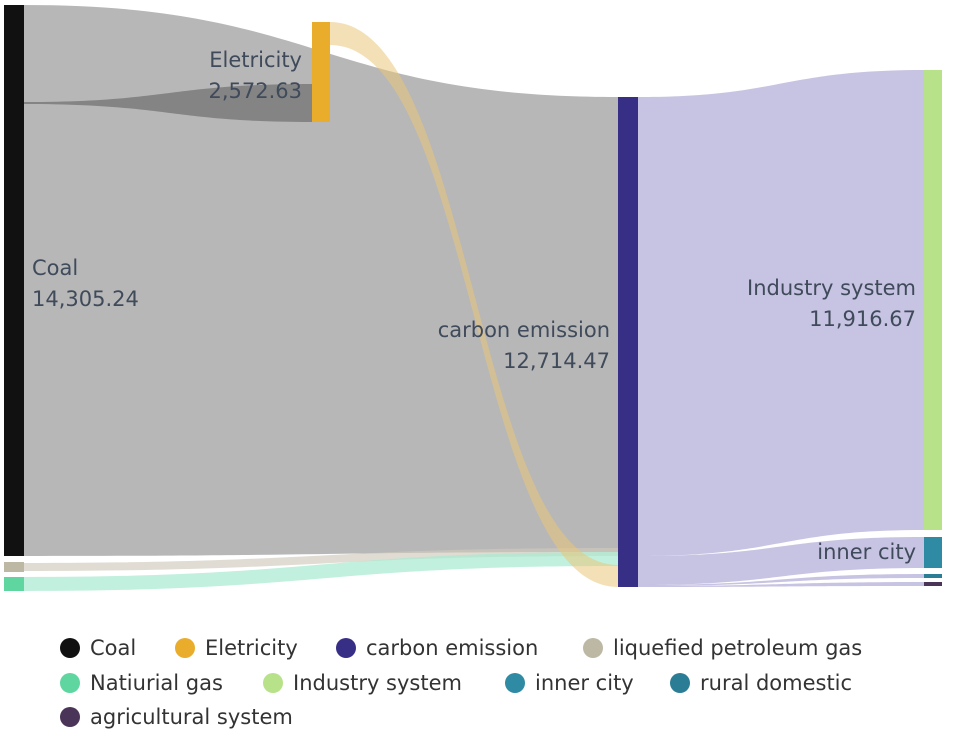 Image resolution: width=957 pixels, height=738 pixels. Describe the element at coordinates (156, 683) in the screenshot. I see `legend-label: Natiurial gas` at that location.